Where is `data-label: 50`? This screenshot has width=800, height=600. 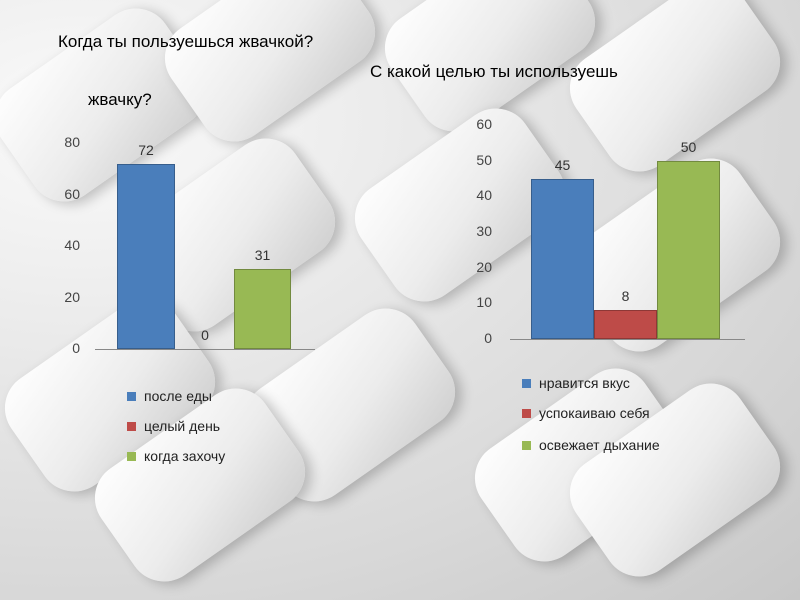 data-label: 50 is located at coordinates (688, 146).